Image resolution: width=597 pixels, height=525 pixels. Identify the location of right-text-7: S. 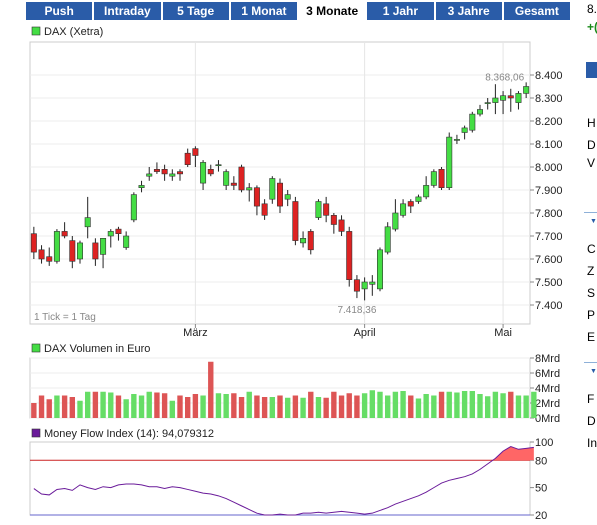
(591, 293).